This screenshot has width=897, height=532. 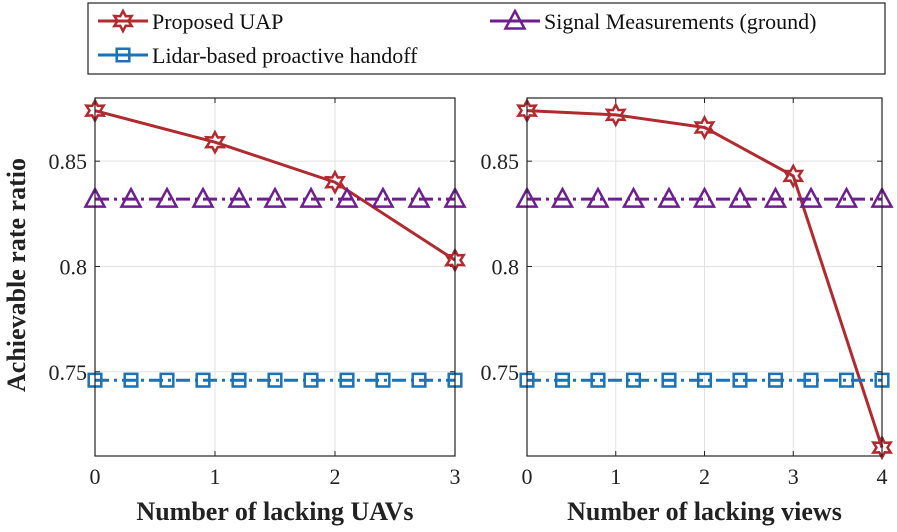 I want to click on legend-marker-triangle, so click(x=515, y=19).